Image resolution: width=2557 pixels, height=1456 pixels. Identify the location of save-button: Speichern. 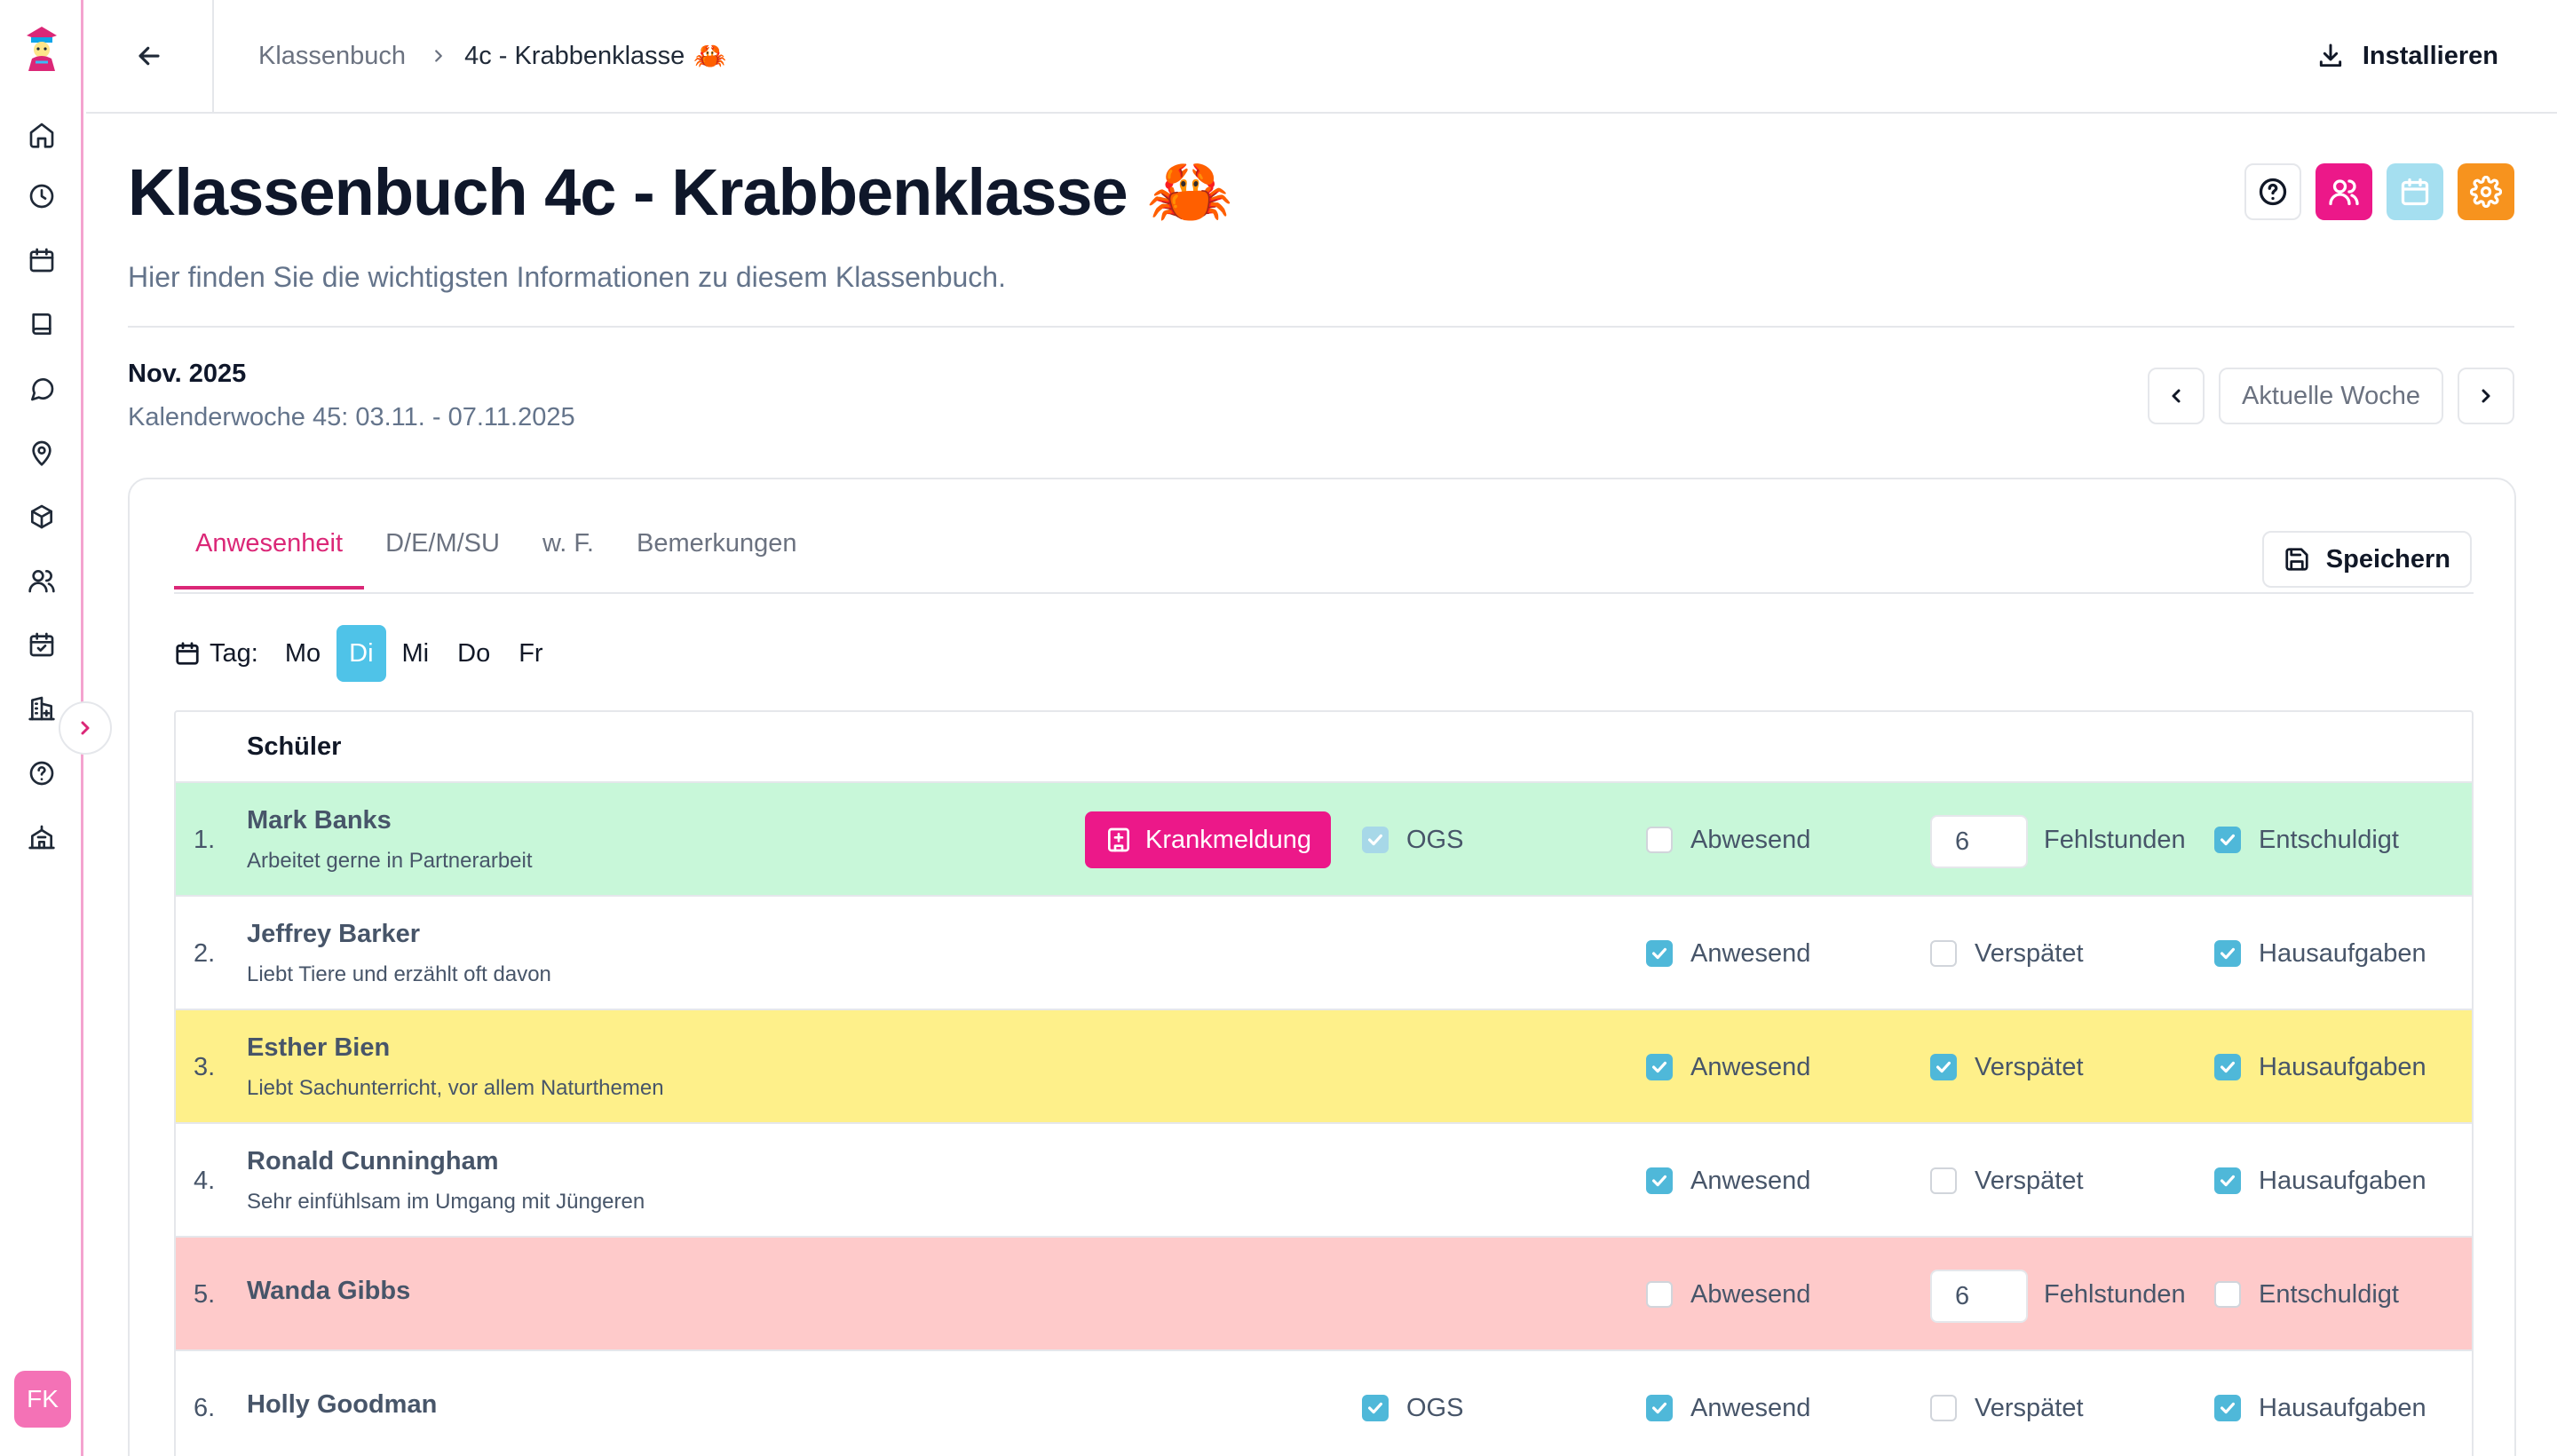
(2366, 559).